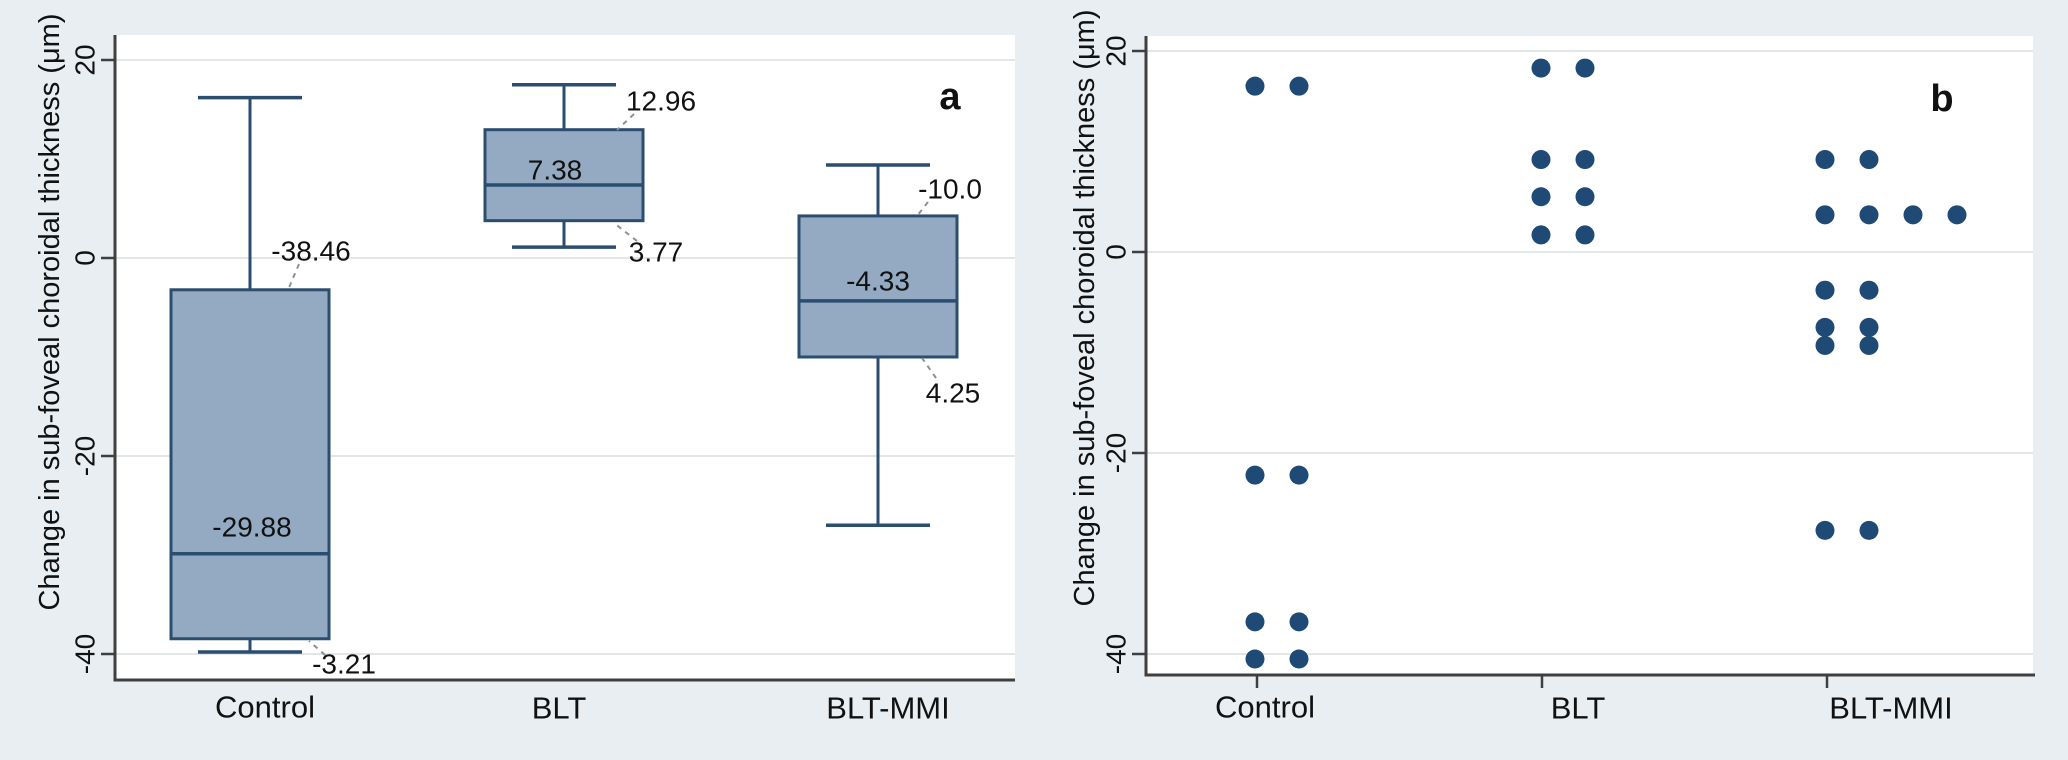  Describe the element at coordinates (555, 170) in the screenshot. I see `median-label-blt: 7.38` at that location.